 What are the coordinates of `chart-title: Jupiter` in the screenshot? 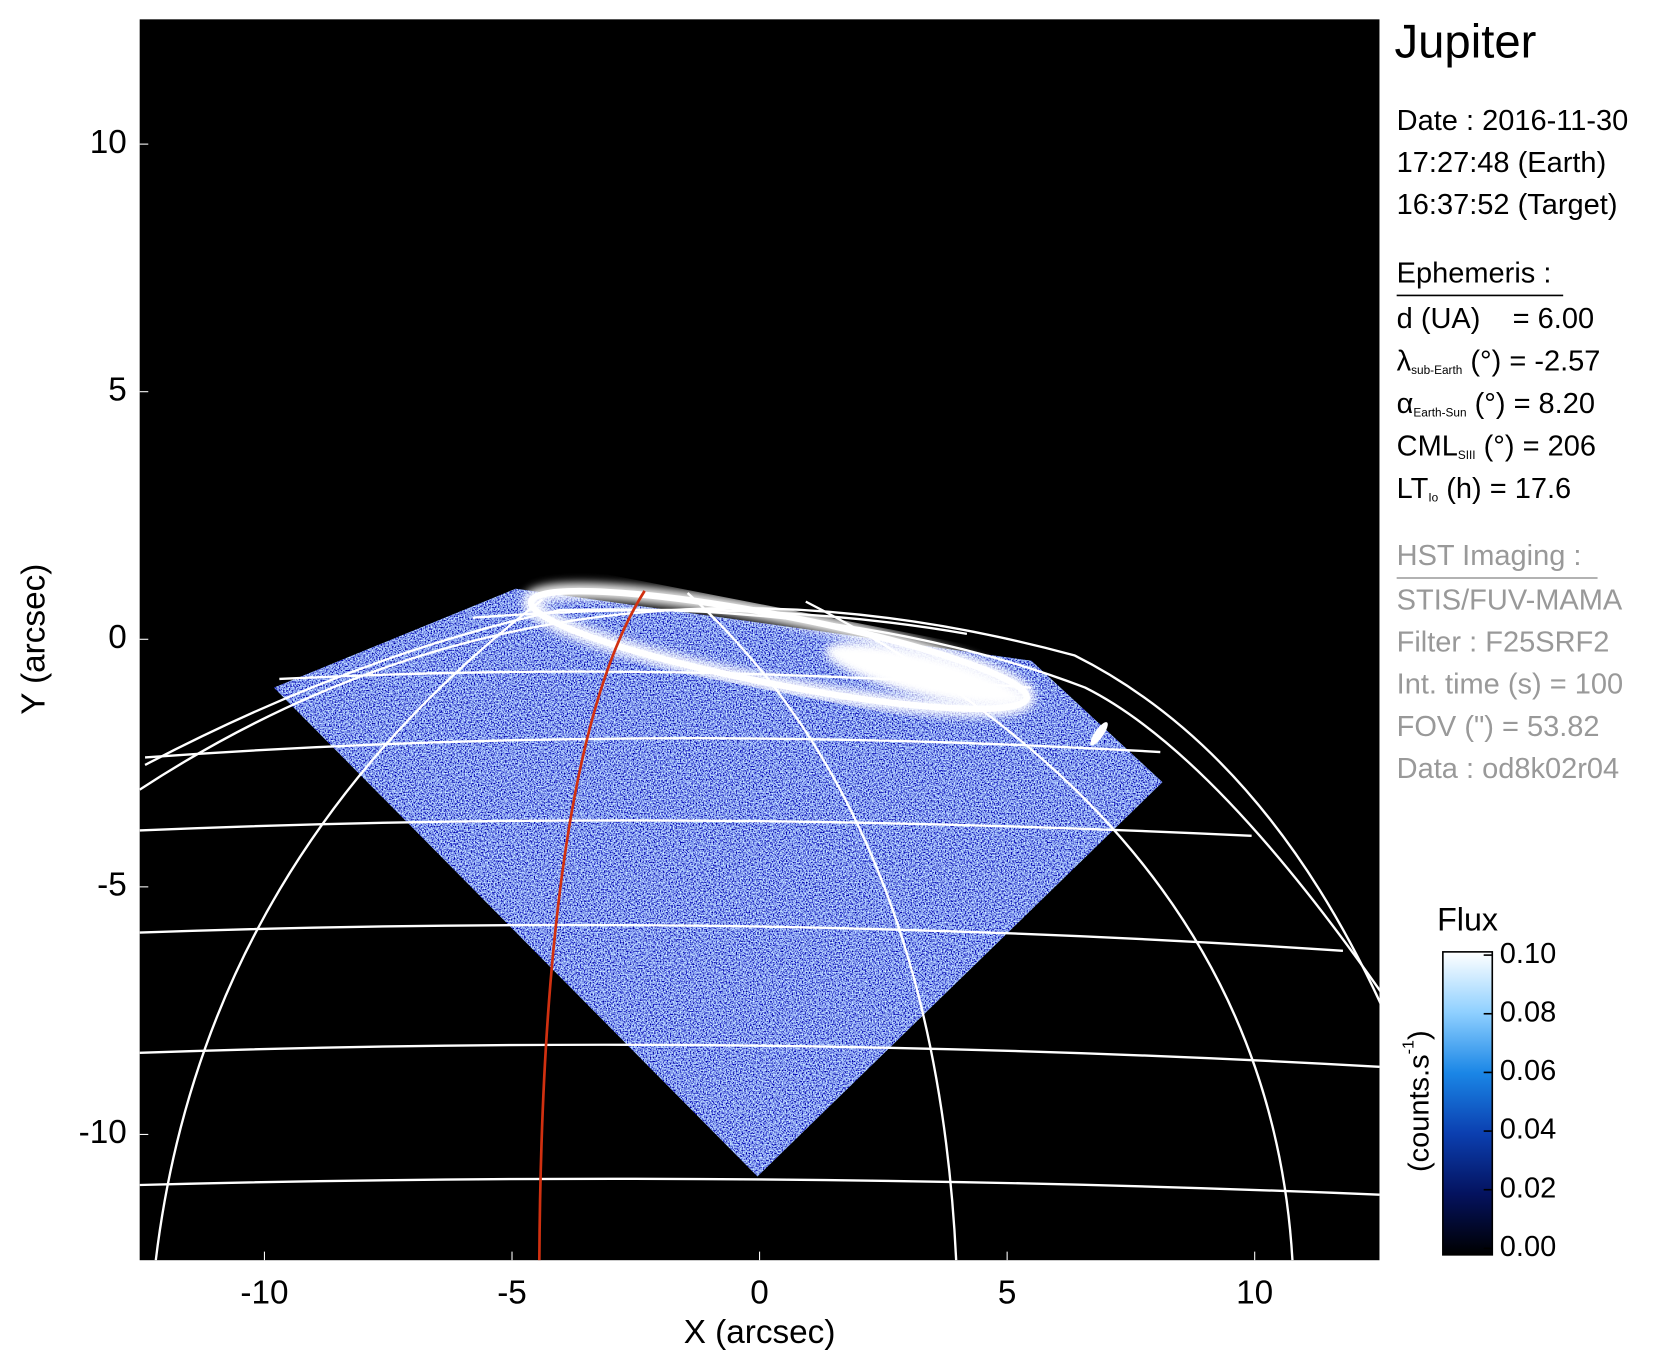 It's located at (1466, 42).